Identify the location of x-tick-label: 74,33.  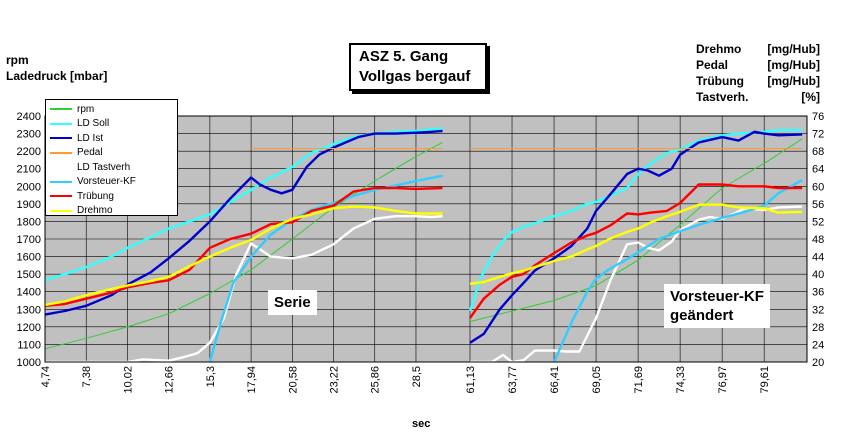
(681, 380).